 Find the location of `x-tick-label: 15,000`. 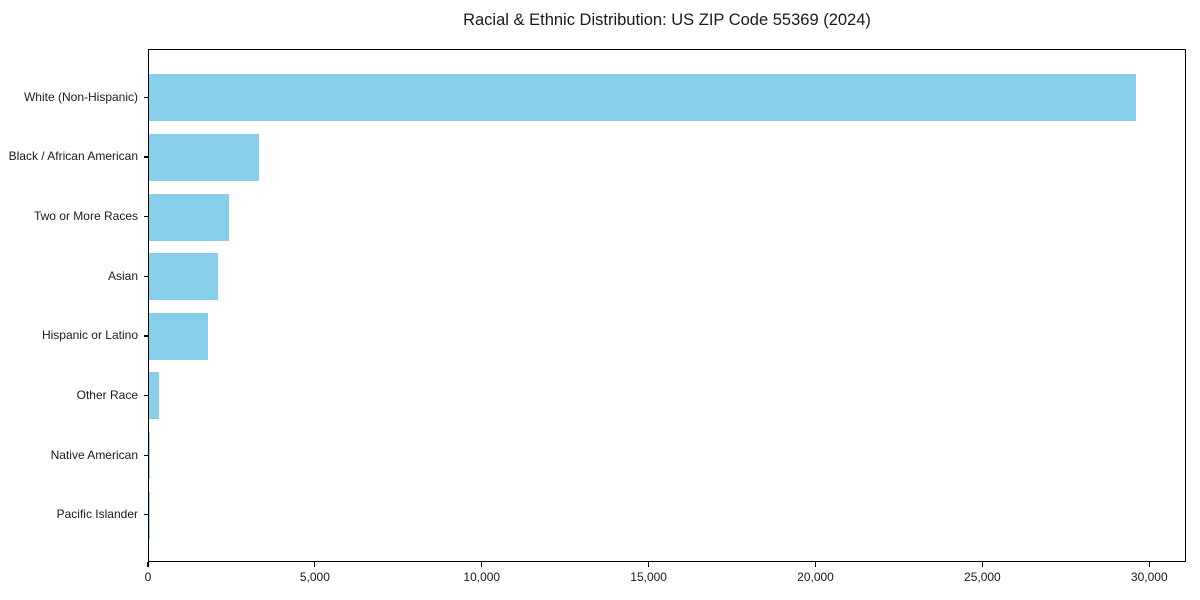

x-tick-label: 15,000 is located at coordinates (648, 577).